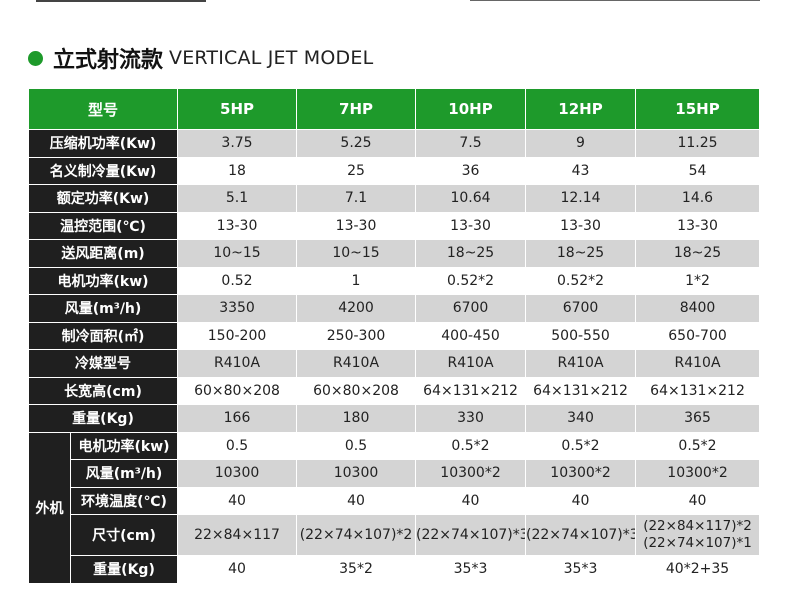 The width and height of the screenshot is (790, 600). I want to click on table-cell: 7.5, so click(471, 143).